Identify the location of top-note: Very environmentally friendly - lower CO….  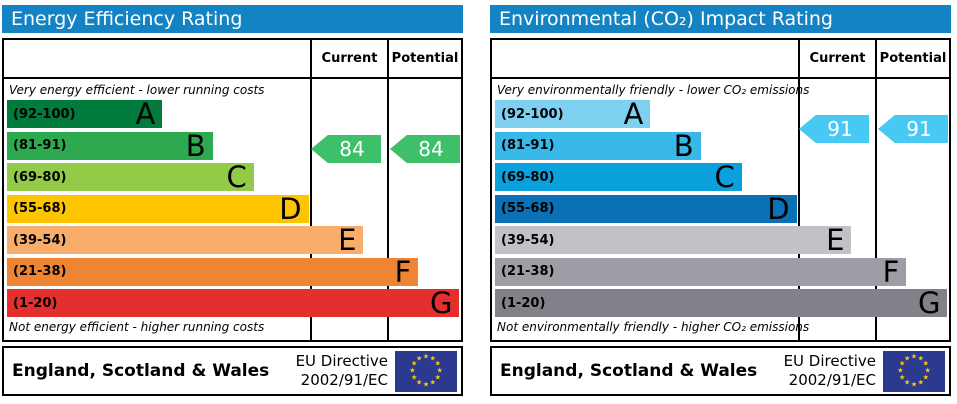
(653, 90).